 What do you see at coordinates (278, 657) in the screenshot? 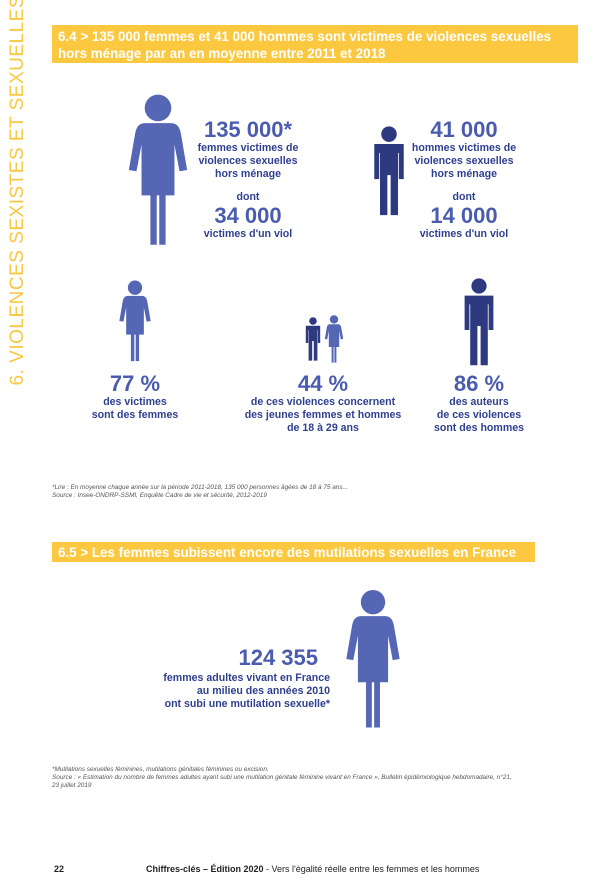
I see `mutilation-value: 124 355` at bounding box center [278, 657].